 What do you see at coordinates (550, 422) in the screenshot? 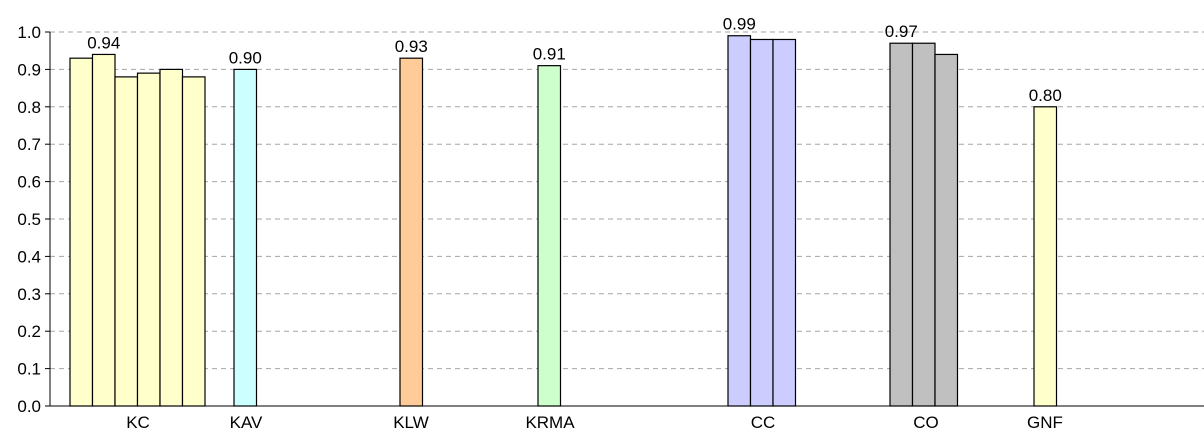
I see `x-category-label: KRMA` at bounding box center [550, 422].